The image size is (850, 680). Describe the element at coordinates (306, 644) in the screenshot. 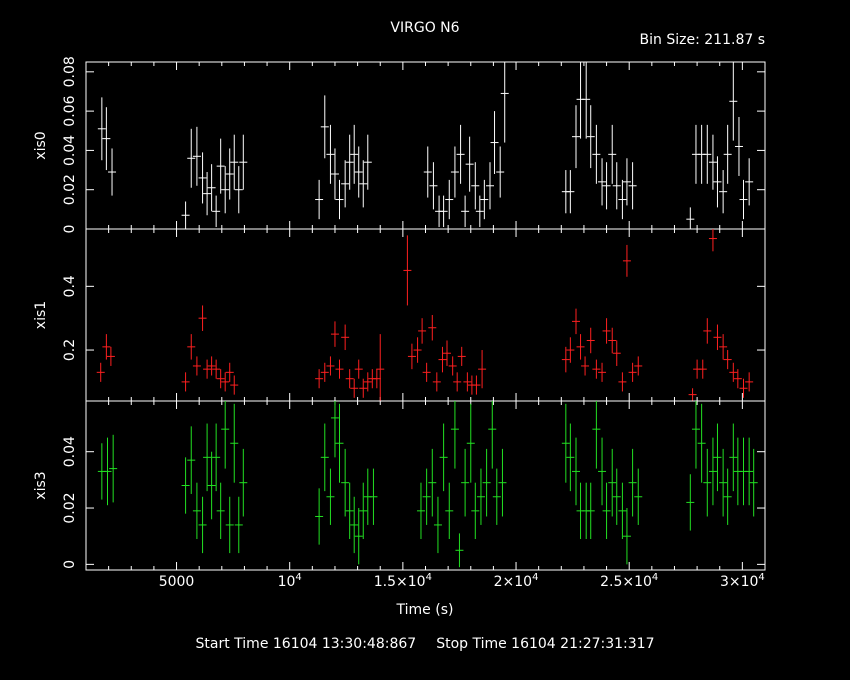

I see `start-time: Start Time 16104 13:30:48:867` at that location.